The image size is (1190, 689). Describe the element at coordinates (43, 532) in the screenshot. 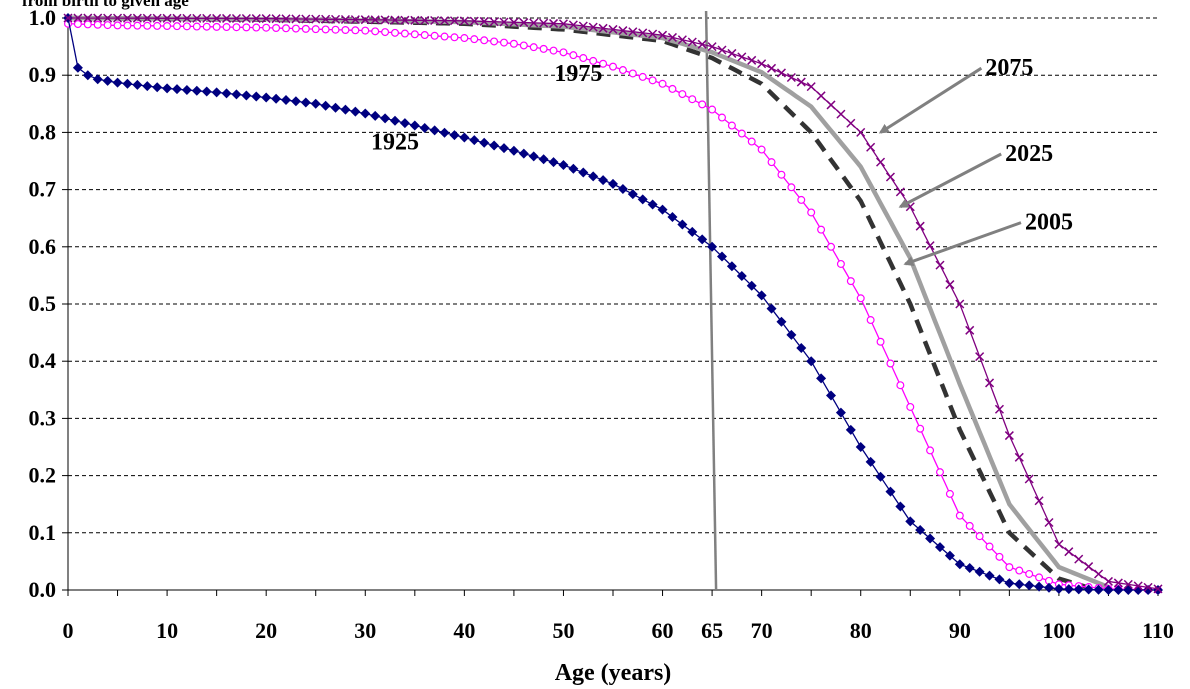

I see `y-tick-label: 0.1` at that location.